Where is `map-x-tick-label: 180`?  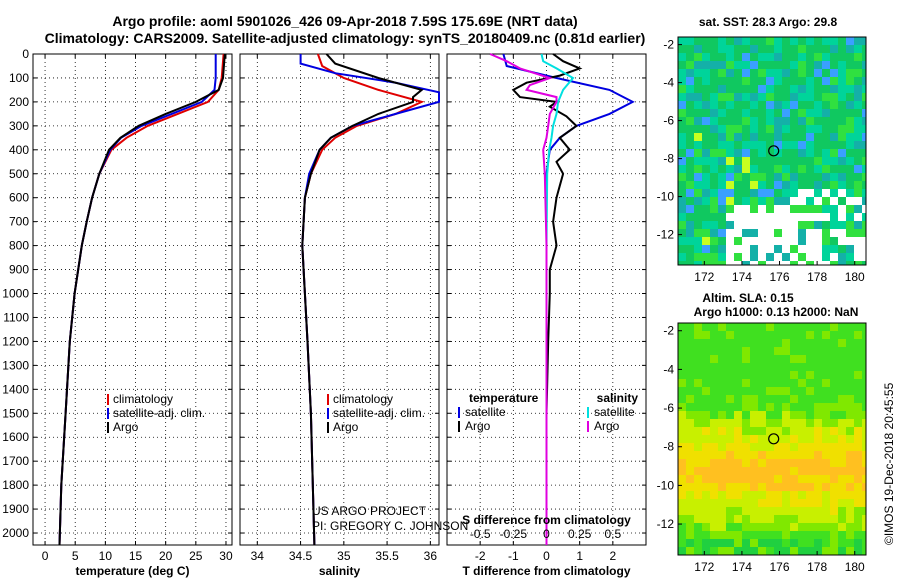 map-x-tick-label: 180 is located at coordinates (855, 567).